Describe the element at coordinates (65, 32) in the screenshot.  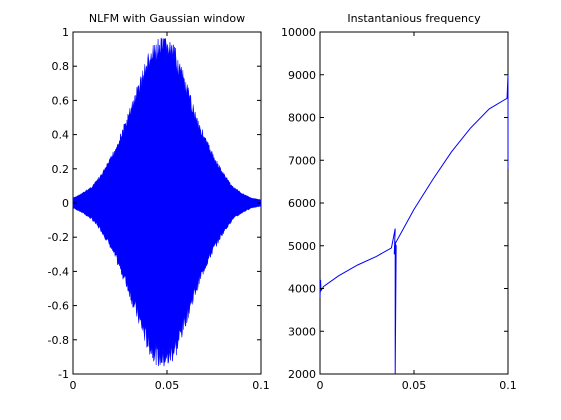
I see `y-tick-label: 1` at that location.